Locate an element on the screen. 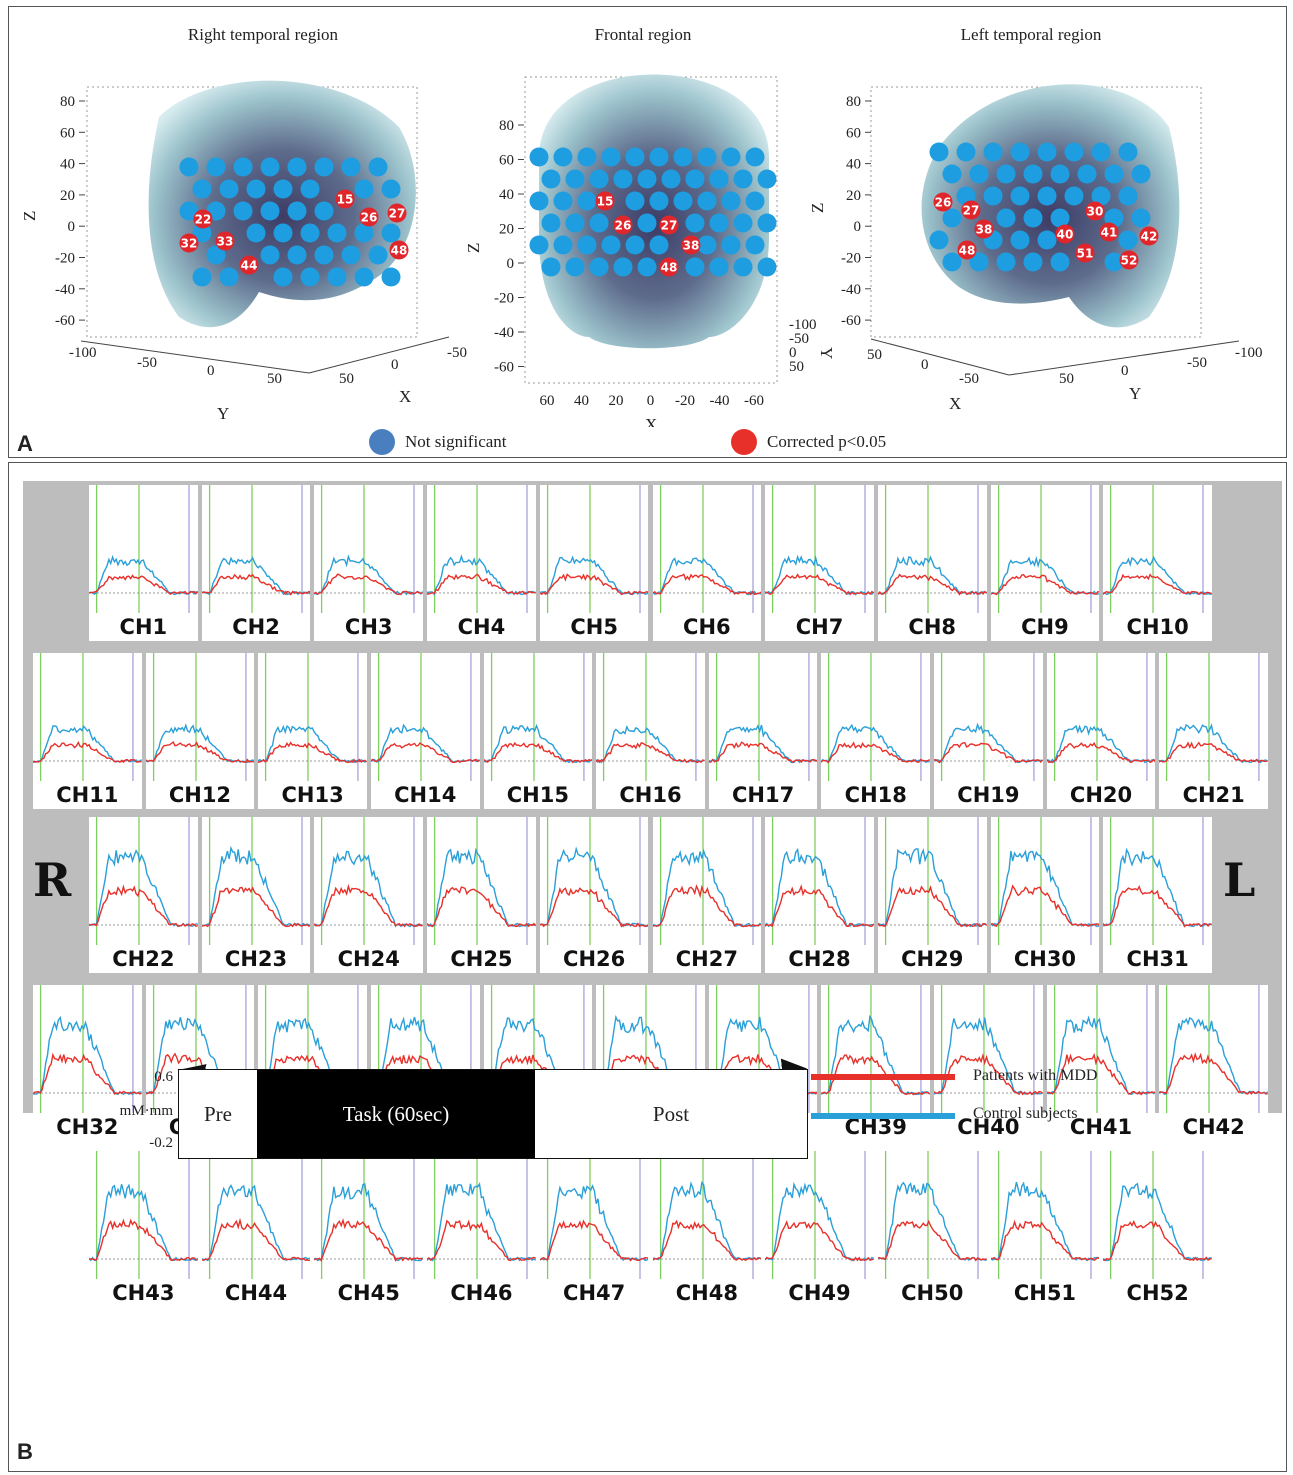 Image resolution: width=1293 pixels, height=1475 pixels. z-tick-label: -60 is located at coordinates (65, 321).